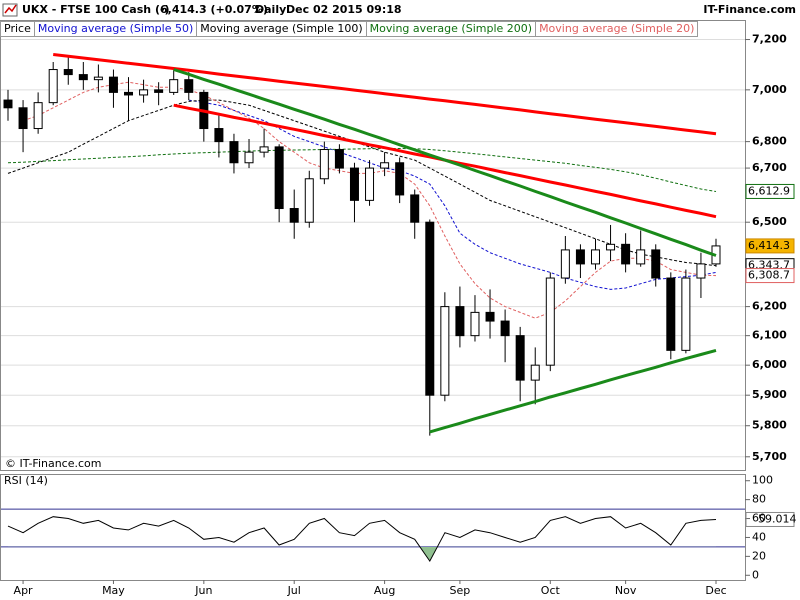  What do you see at coordinates (617, 29) in the screenshot?
I see `legend-item: Moving average (Simple 20)` at bounding box center [617, 29].